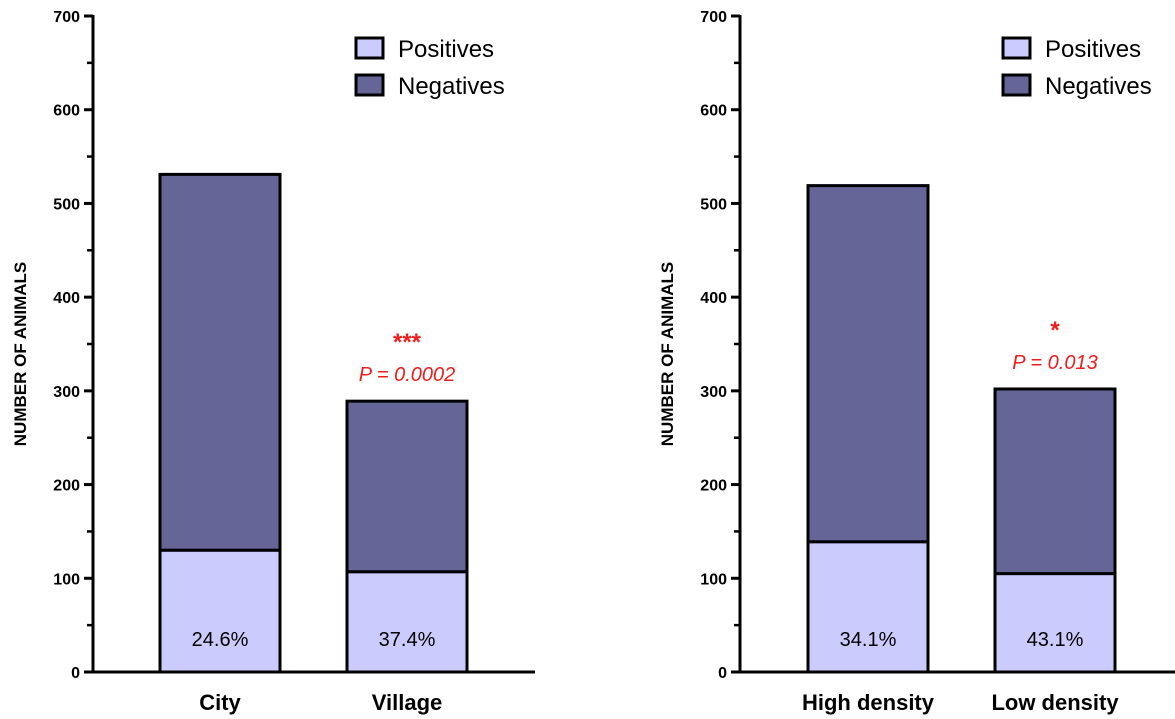 Image resolution: width=1175 pixels, height=719 pixels. I want to click on percent-label: 43.1%, so click(1055, 640).